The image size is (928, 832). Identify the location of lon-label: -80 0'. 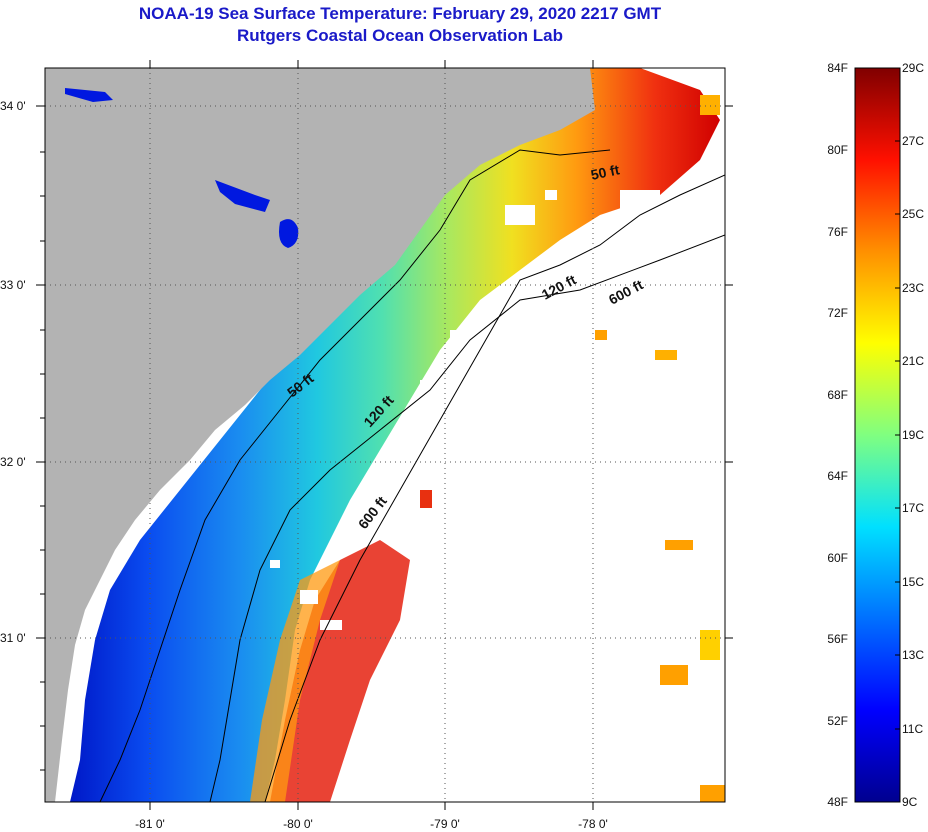
(298, 824).